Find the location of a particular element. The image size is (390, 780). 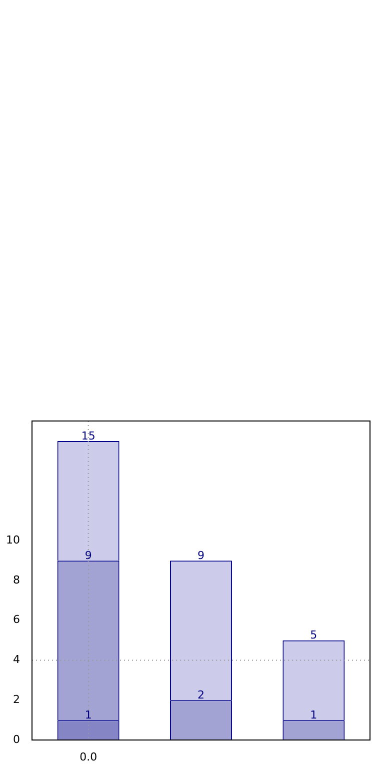

y-tick-label: 6 is located at coordinates (16, 619).